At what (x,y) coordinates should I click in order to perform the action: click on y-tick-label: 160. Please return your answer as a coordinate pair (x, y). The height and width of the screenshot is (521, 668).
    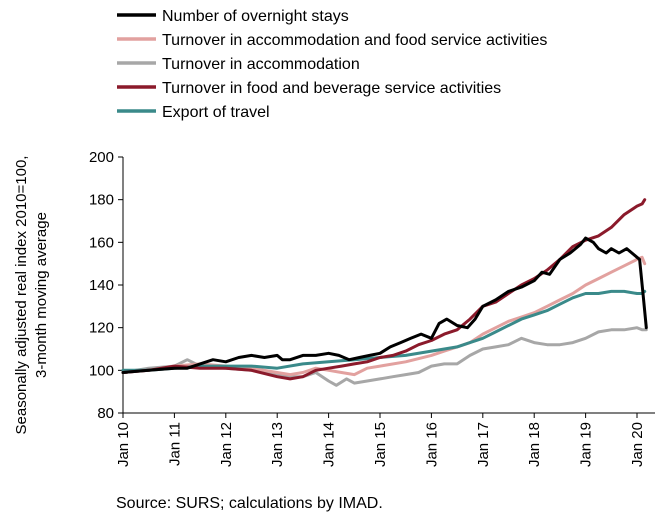
    Looking at the image, I should click on (101, 242).